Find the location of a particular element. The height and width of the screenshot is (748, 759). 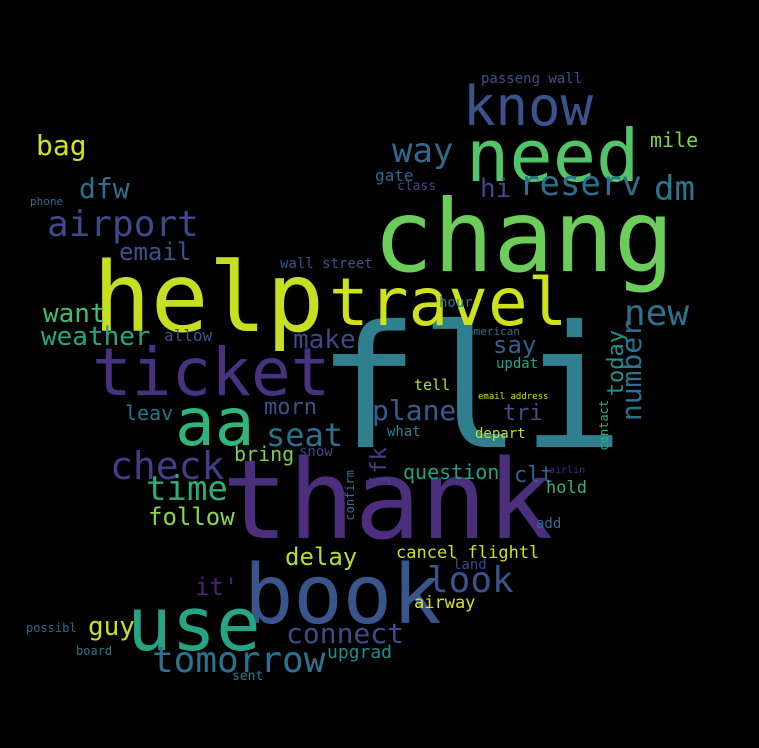

word-new: new is located at coordinates (657, 313).